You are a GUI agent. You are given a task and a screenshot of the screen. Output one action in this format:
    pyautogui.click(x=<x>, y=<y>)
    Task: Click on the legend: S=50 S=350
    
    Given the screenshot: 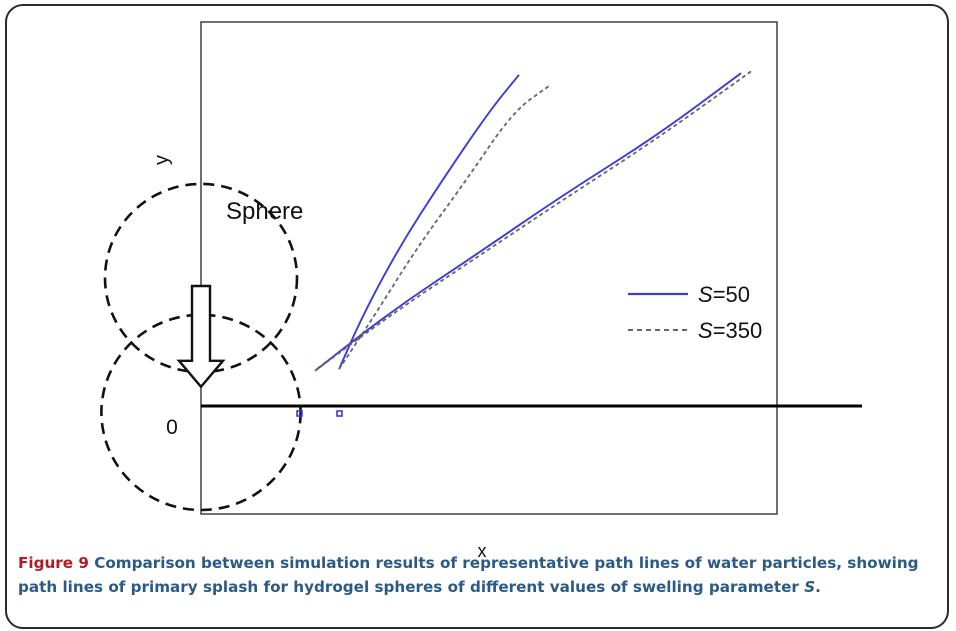 What is the action you would take?
    pyautogui.click(x=695, y=312)
    